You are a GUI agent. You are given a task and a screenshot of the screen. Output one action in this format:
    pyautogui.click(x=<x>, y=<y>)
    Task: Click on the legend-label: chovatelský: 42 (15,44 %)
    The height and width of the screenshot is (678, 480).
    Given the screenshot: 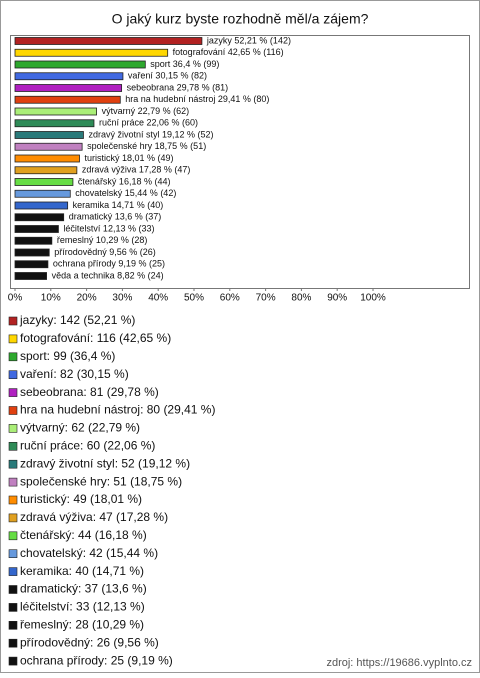 What is the action you would take?
    pyautogui.click(x=89, y=553)
    